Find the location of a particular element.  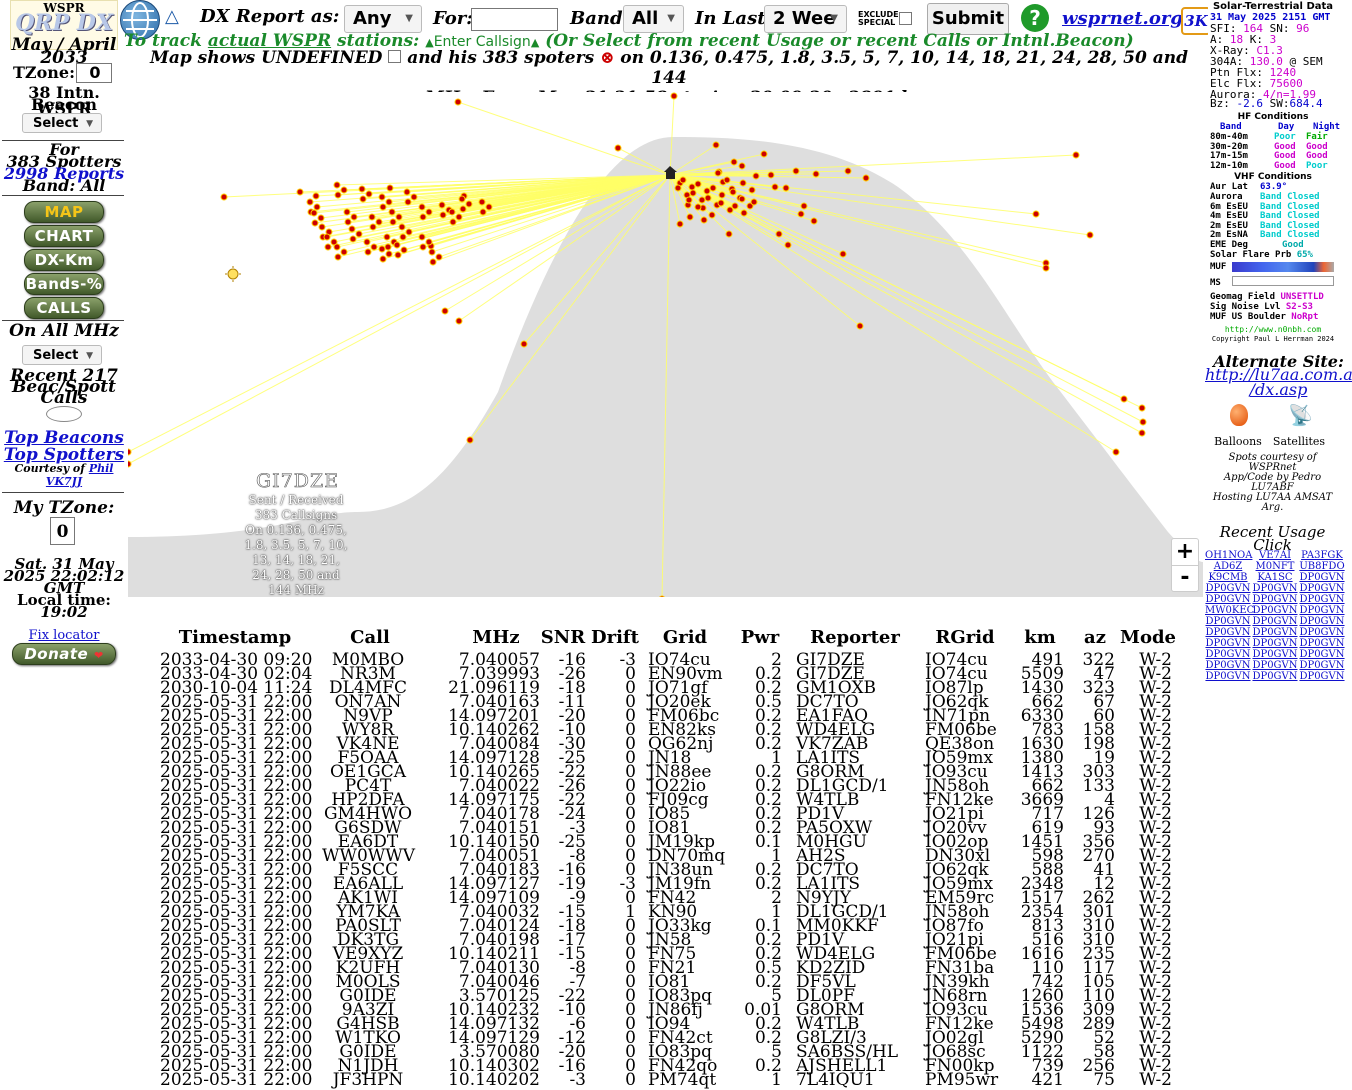

zoom-out-button: - is located at coordinates (1185, 577).